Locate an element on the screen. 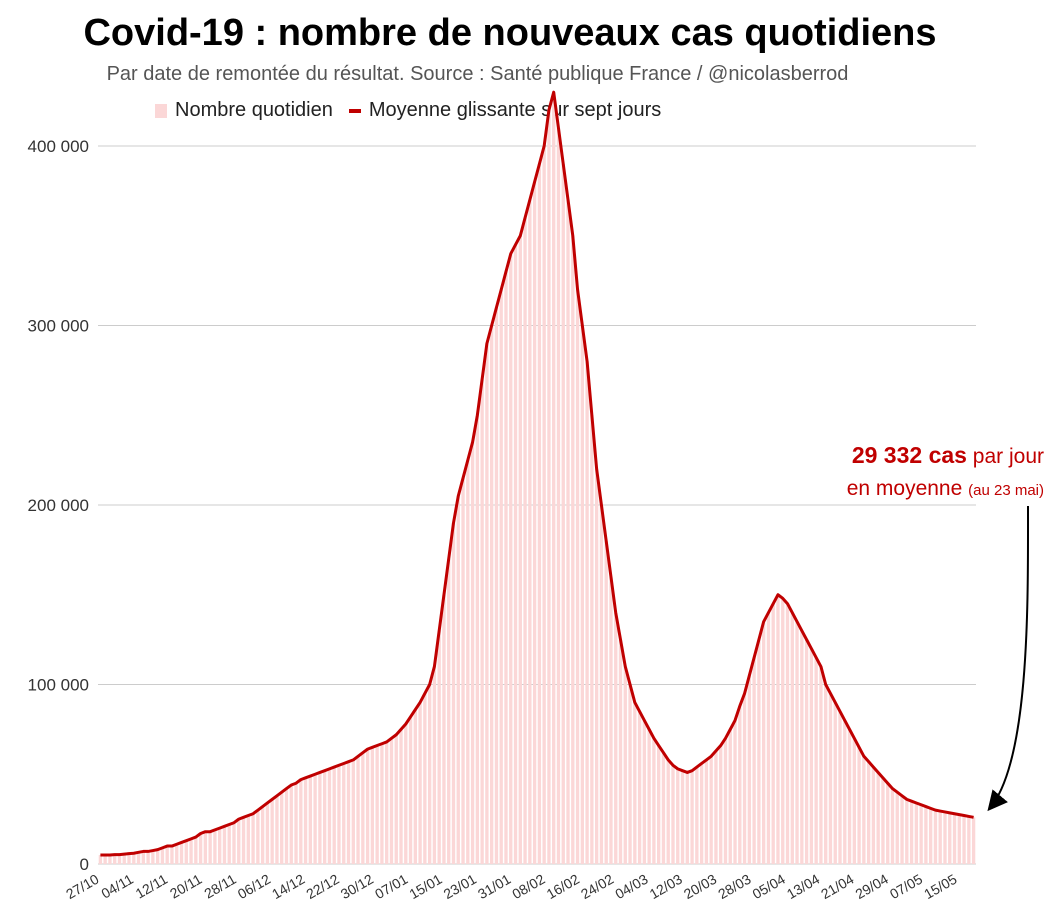  x-tick-label: 05/04 is located at coordinates (769, 886).